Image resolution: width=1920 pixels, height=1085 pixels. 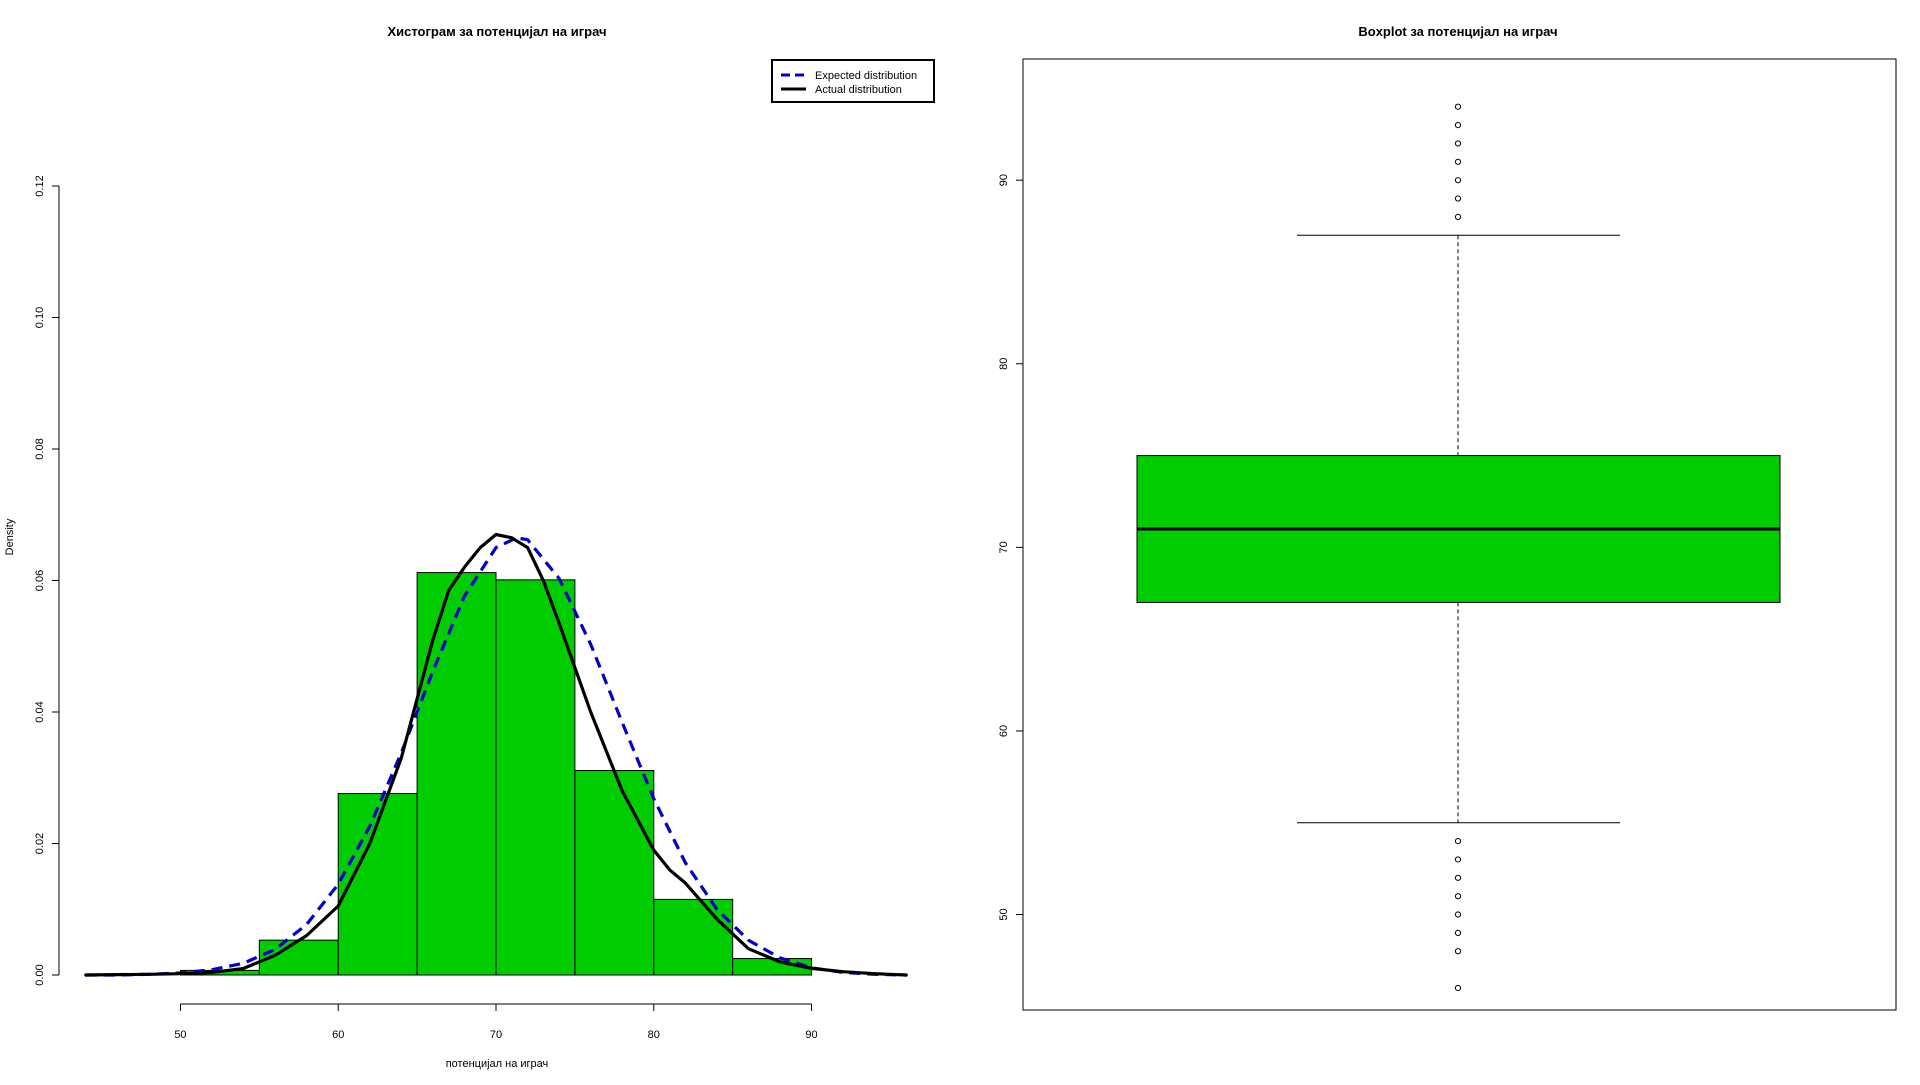 I want to click on histogram-y-tick-label: 0.04, so click(x=40, y=711).